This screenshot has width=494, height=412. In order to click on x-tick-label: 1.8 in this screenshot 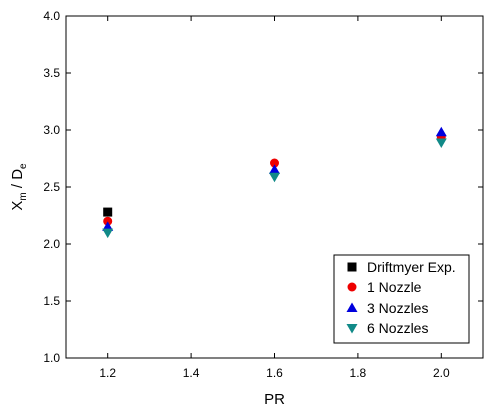, I will do `click(358, 373)`.